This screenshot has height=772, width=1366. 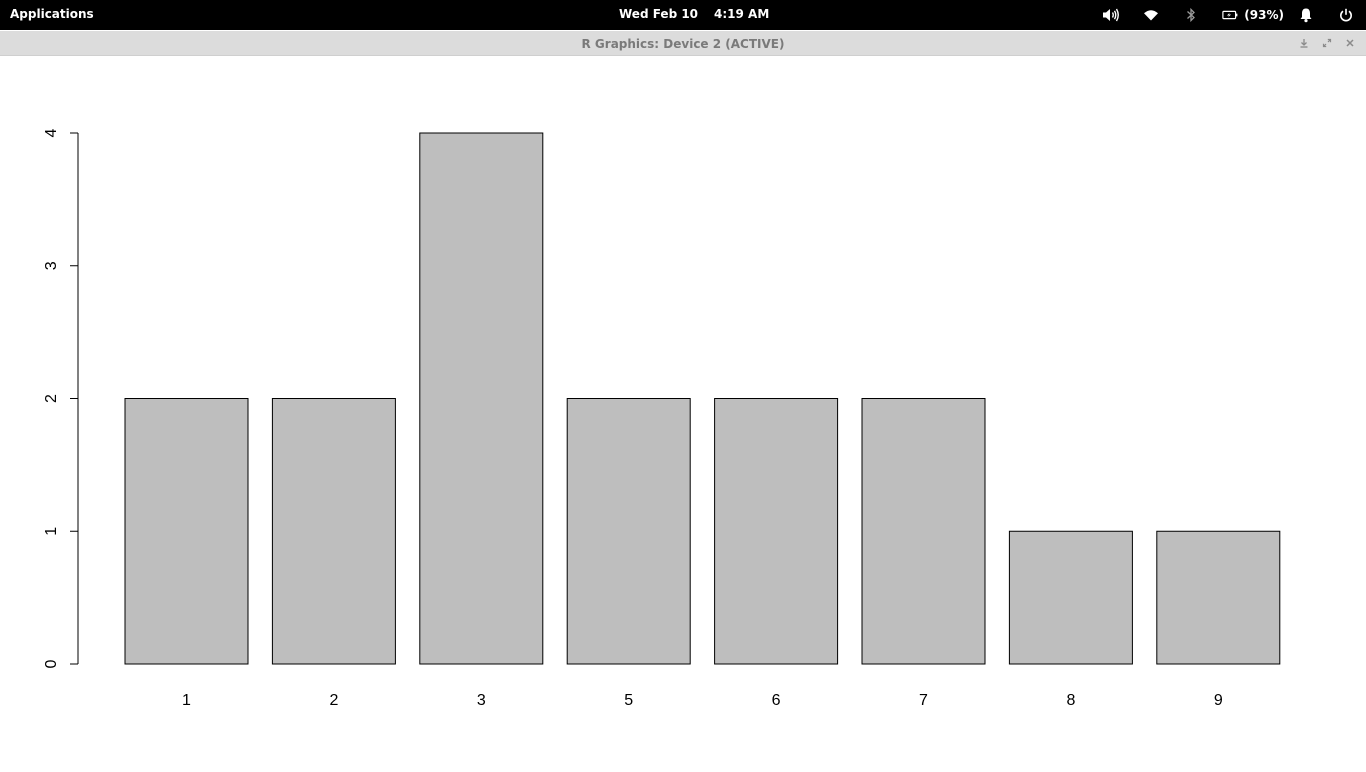 I want to click on battery-percent: (93%), so click(x=1264, y=15).